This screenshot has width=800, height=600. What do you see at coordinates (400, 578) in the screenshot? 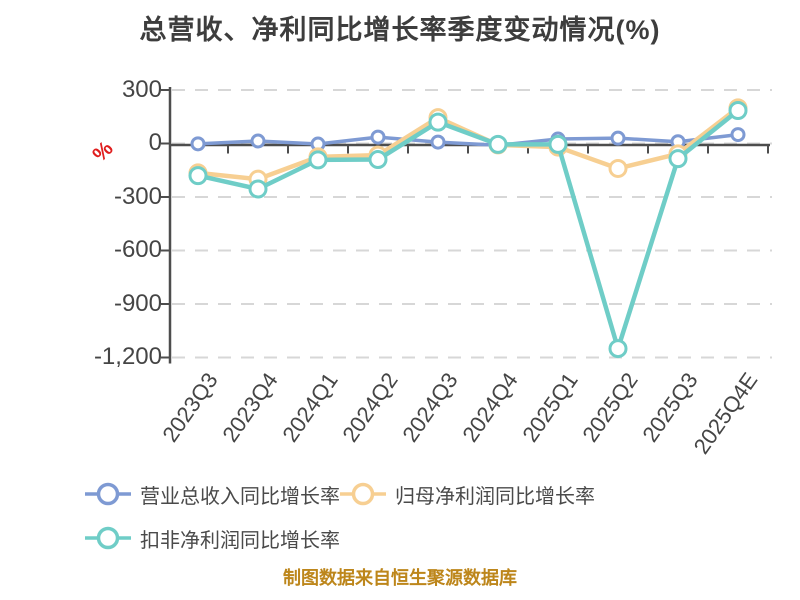
I see `data-source-caption: 制图数据来自恒生聚源数据库` at bounding box center [400, 578].